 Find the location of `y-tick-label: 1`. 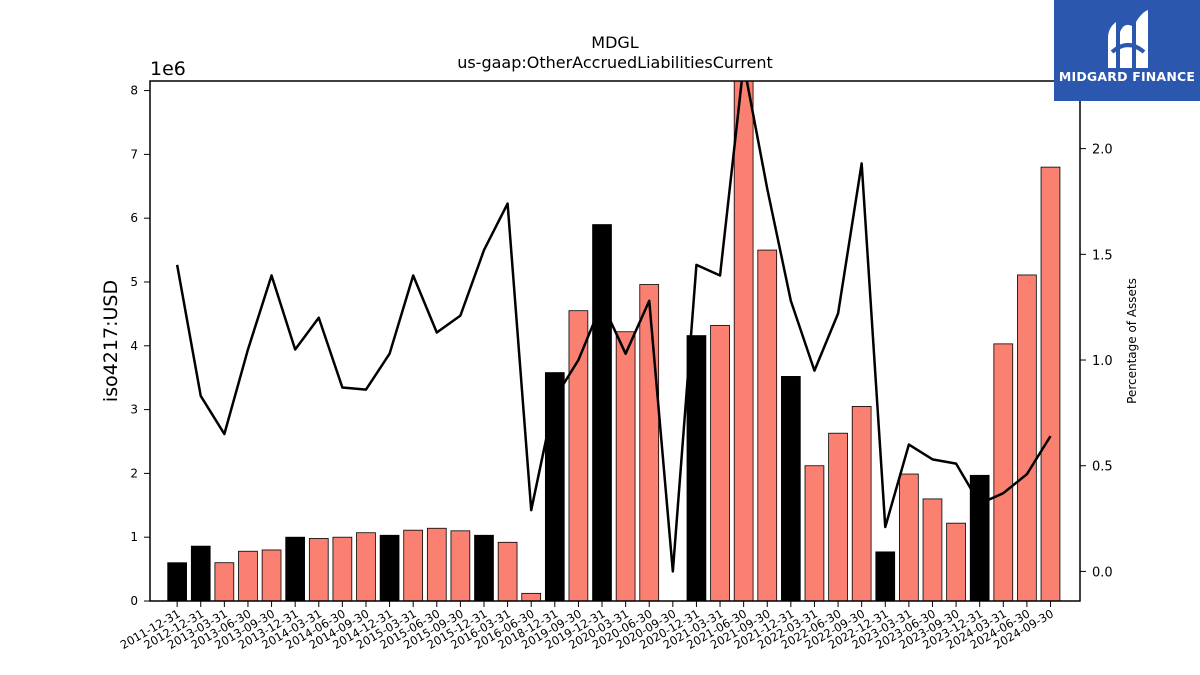

y-tick-label: 1 is located at coordinates (134, 537).